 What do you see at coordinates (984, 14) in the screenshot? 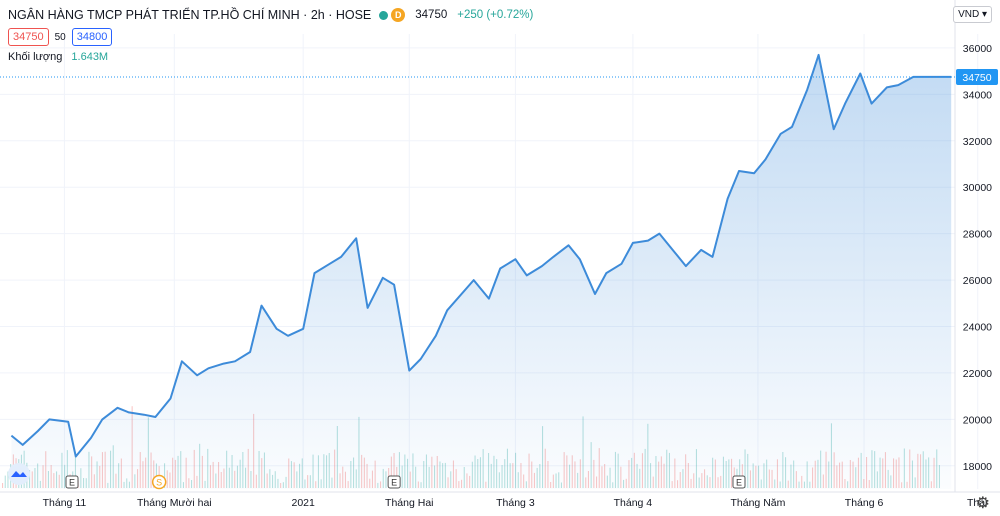
I see `chevron-down-icon: ▾` at bounding box center [984, 14].